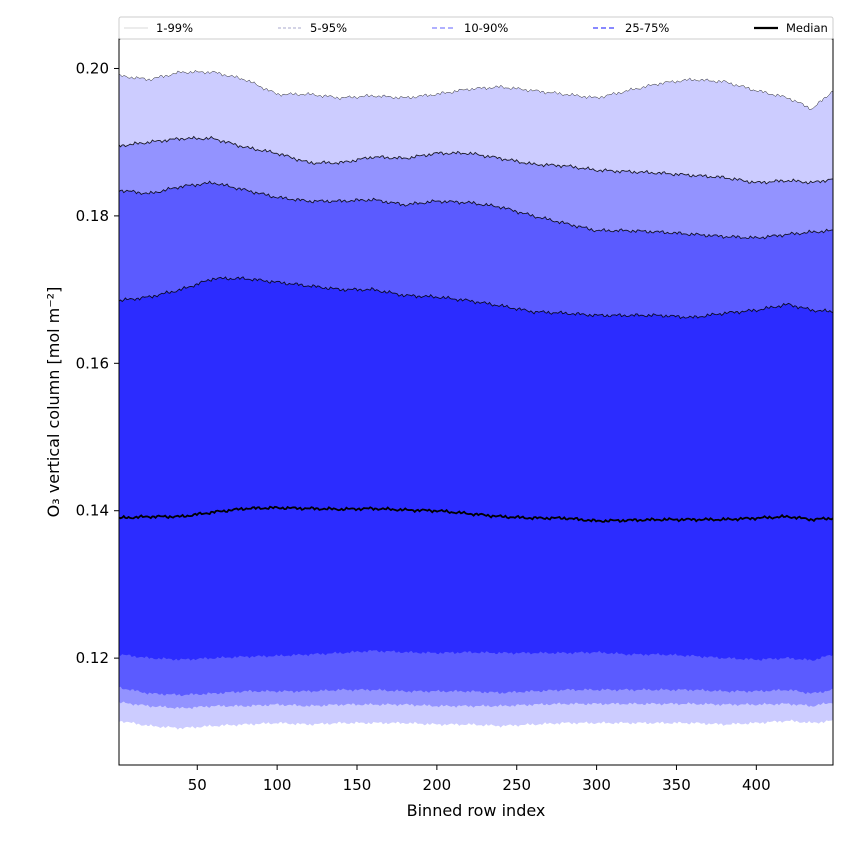 The width and height of the screenshot is (850, 850). I want to click on band-5-95%-upper-edge, so click(476, 160).